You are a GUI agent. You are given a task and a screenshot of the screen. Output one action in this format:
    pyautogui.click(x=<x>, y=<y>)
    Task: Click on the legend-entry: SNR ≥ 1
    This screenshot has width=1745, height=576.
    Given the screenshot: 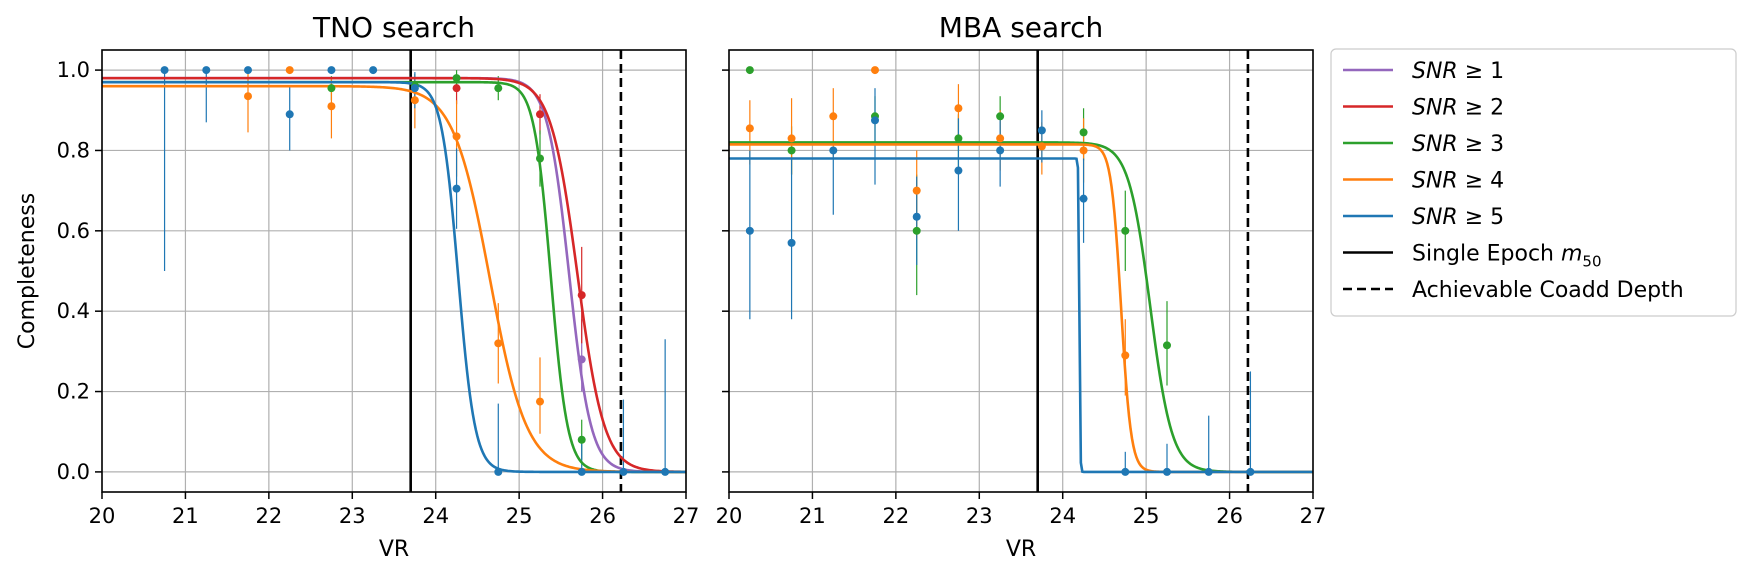 What is the action you would take?
    pyautogui.click(x=1458, y=71)
    